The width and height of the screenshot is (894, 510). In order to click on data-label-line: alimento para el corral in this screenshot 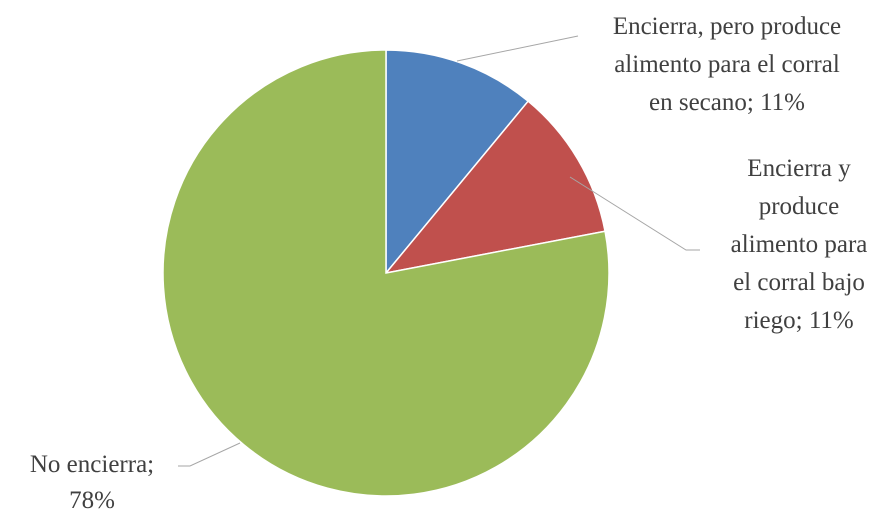, I will do `click(727, 64)`.